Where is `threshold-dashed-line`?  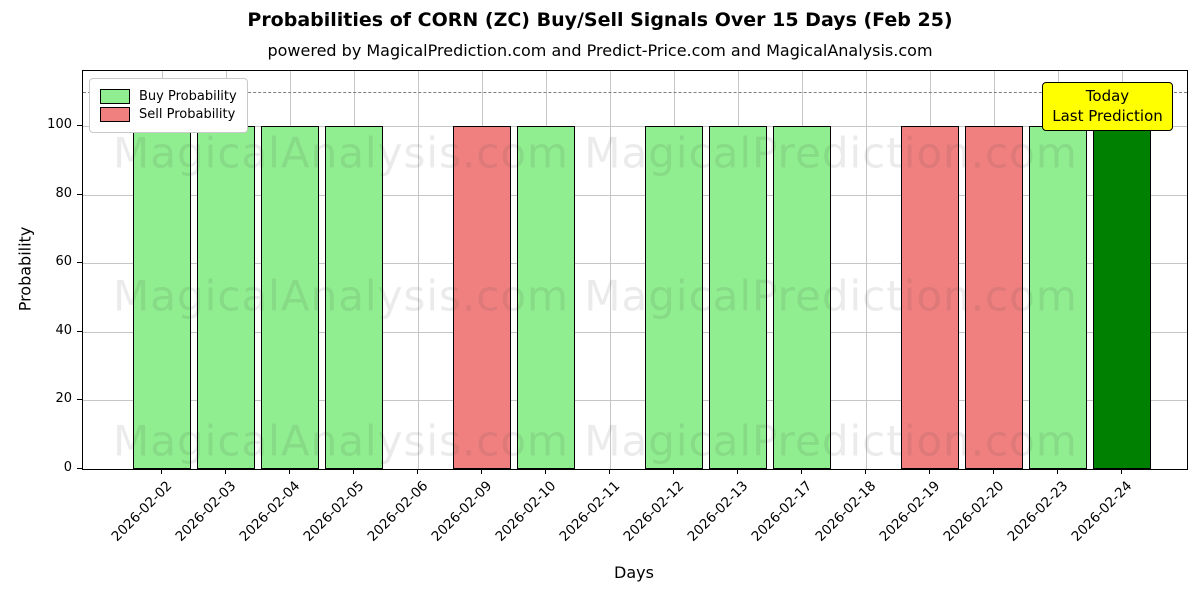
threshold-dashed-line is located at coordinates (635, 92).